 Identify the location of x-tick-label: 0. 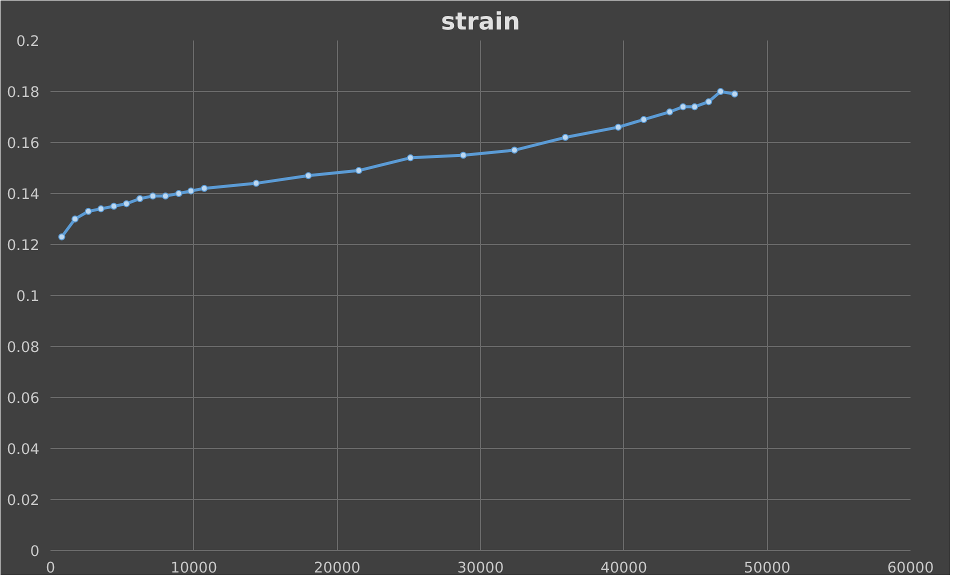
(51, 568).